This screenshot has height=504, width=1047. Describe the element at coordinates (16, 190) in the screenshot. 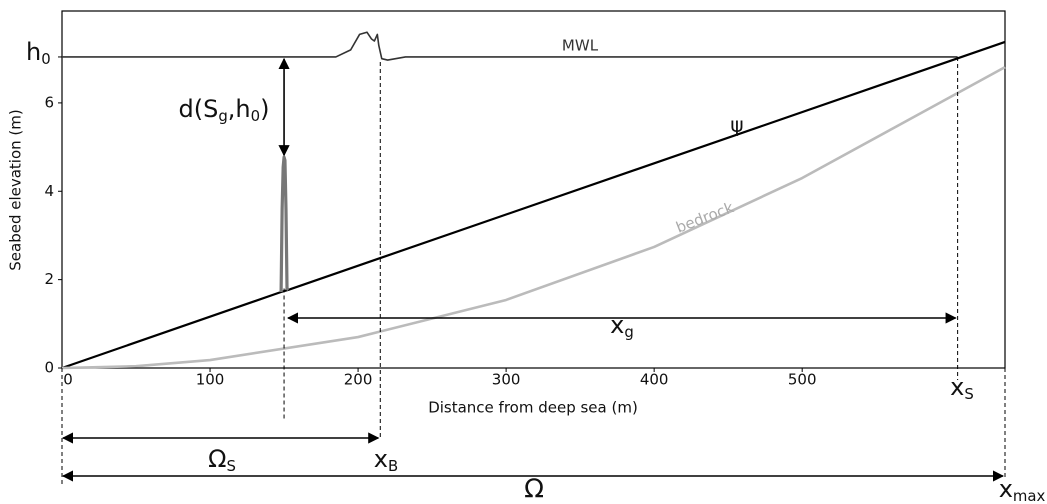

I see `y-axis-label: Seabed elevation (m)` at that location.